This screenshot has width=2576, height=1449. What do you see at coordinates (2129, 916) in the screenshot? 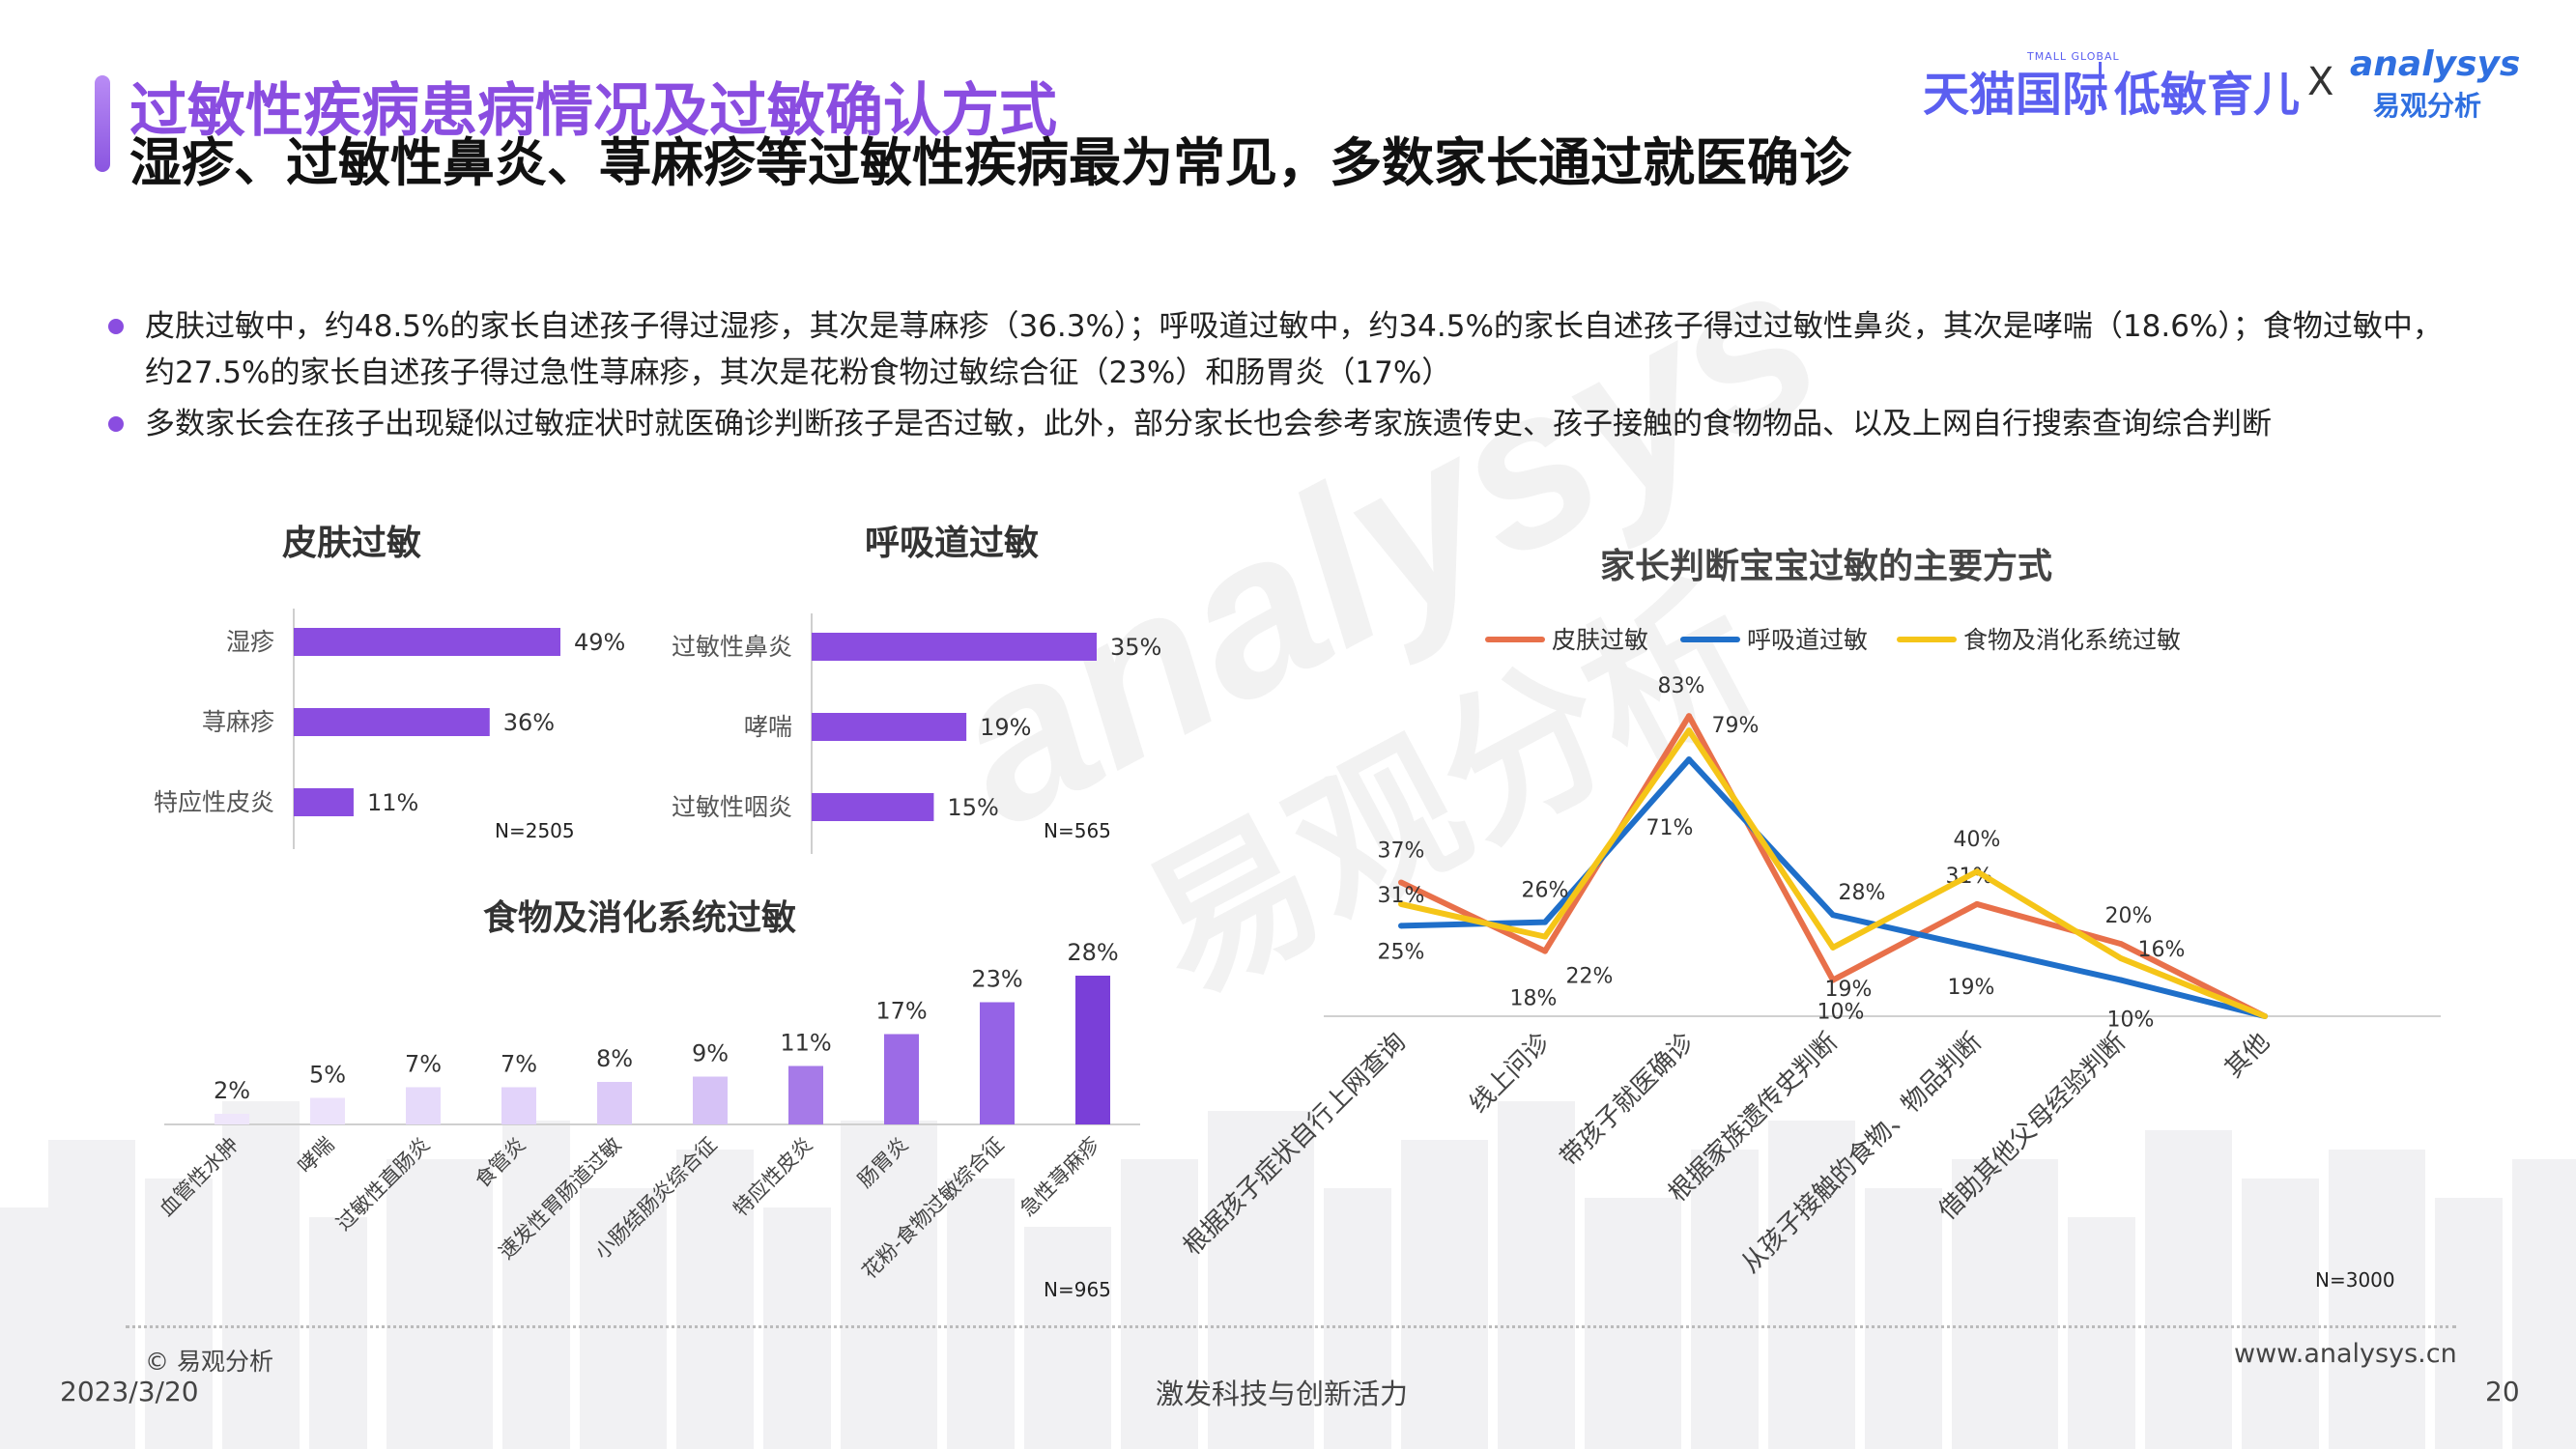
I see `data-label: 20%` at bounding box center [2129, 916].